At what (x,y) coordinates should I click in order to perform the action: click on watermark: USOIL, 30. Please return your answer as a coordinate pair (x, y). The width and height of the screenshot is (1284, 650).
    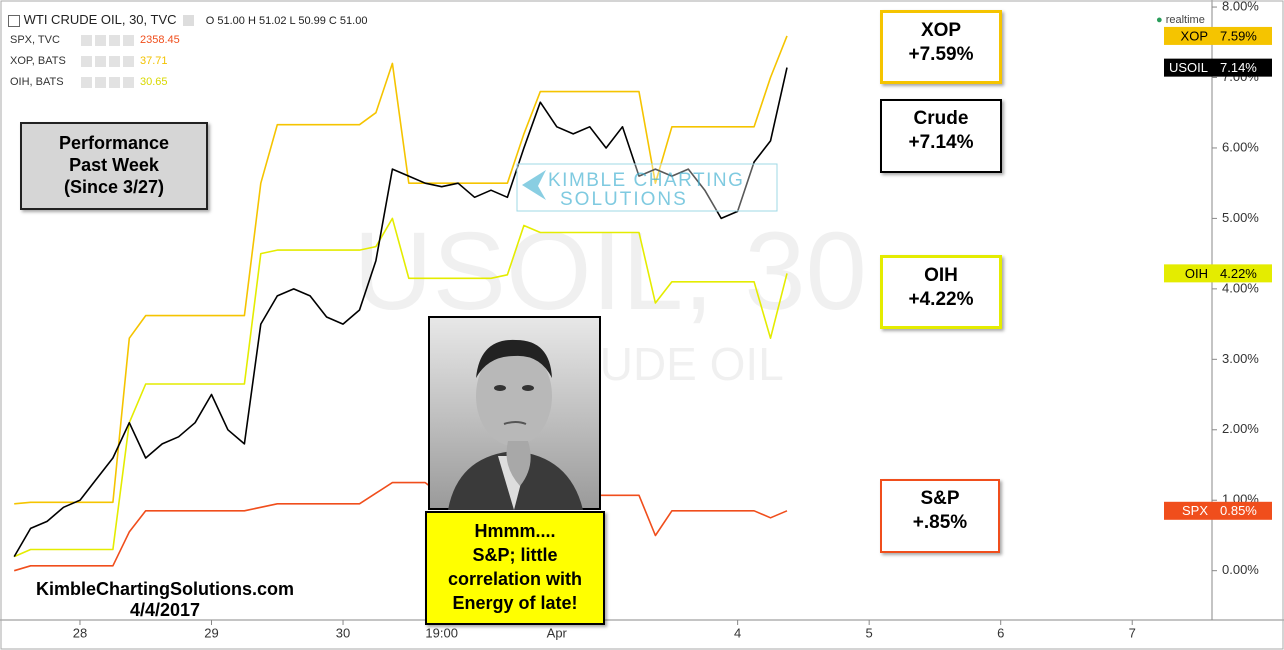
    Looking at the image, I should click on (610, 271).